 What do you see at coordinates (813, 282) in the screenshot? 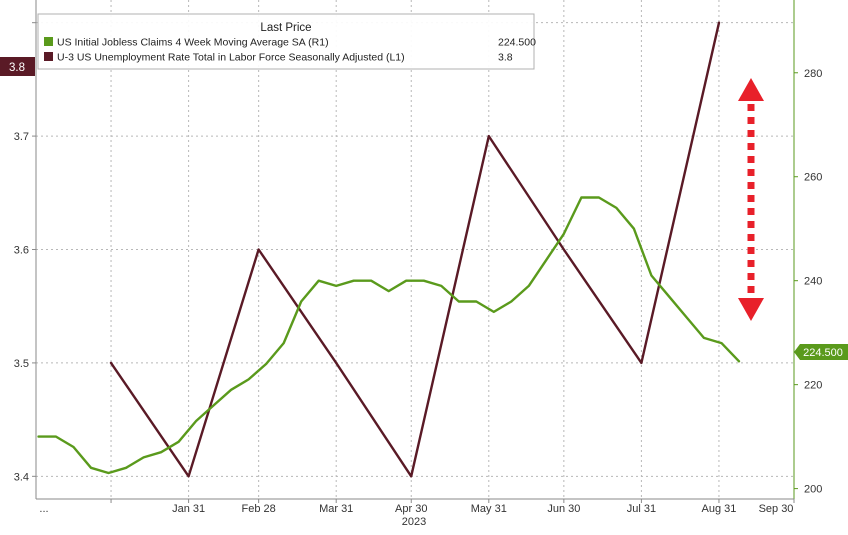
I see `right-tick-label: 240` at bounding box center [813, 282].